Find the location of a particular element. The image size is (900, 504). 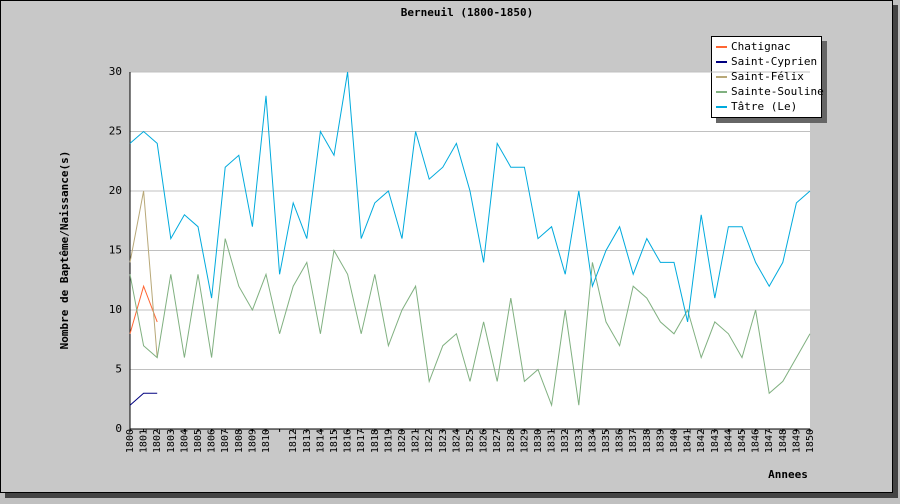

x-tick-label: 1848 is located at coordinates (783, 441).